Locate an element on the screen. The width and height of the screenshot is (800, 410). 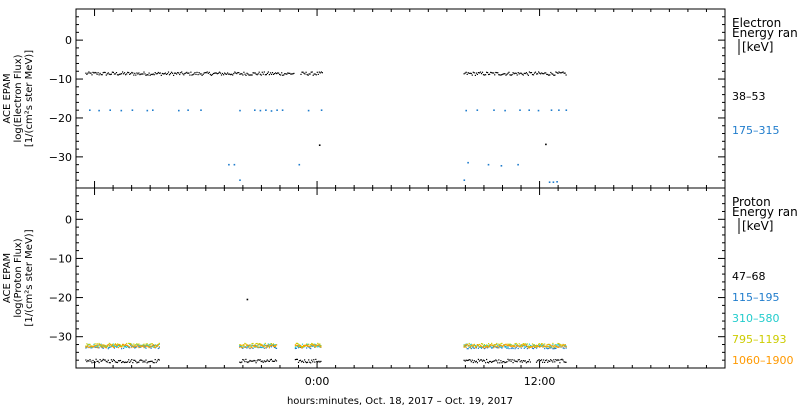
legend-entry: 47–68 is located at coordinates (749, 276).